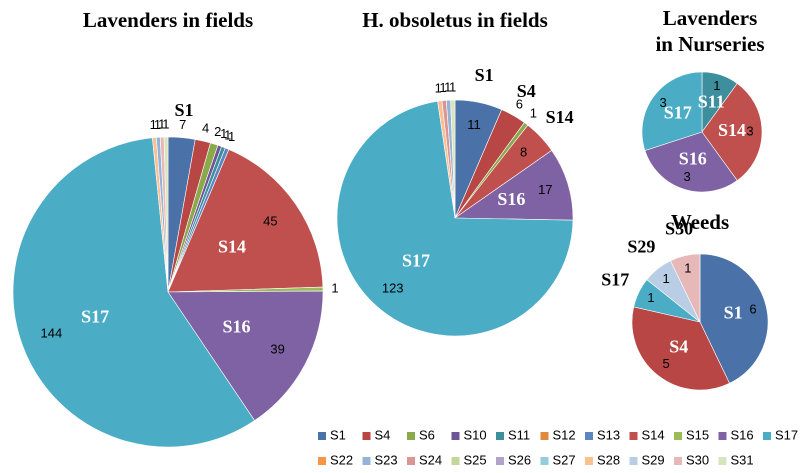 The height and width of the screenshot is (473, 807). Describe the element at coordinates (182, 124) in the screenshot. I see `value-label: 7` at that location.